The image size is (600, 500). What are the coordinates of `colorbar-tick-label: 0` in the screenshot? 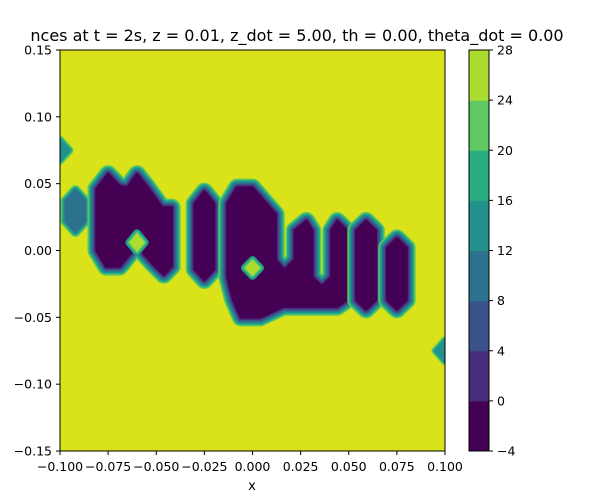 It's located at (501, 400).